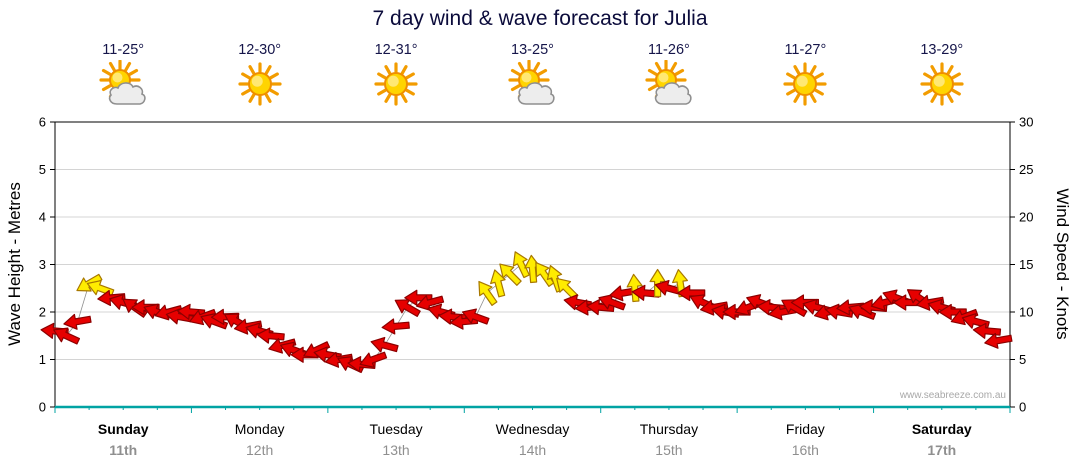 This screenshot has width=1080, height=475. I want to click on day-date: 16th, so click(805, 450).